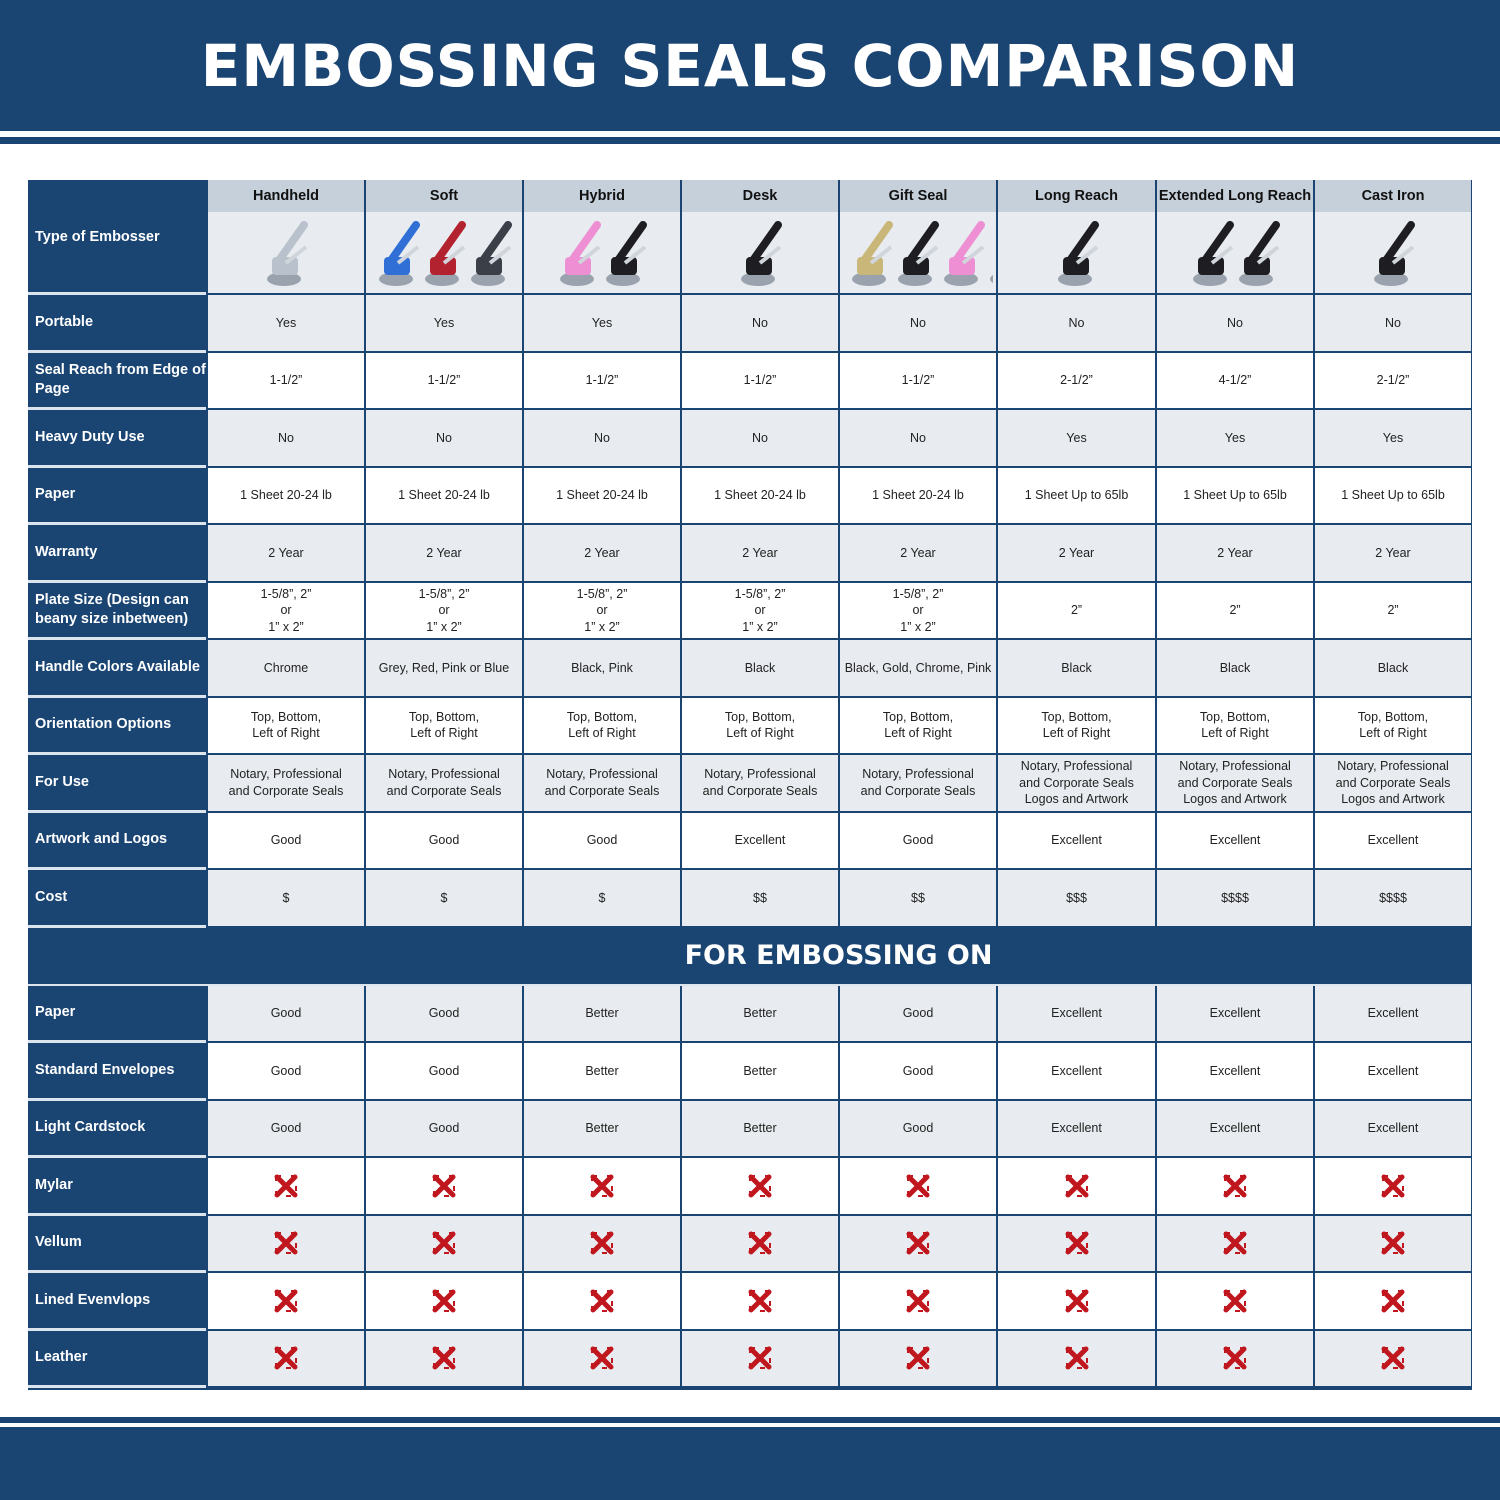  Describe the element at coordinates (1075, 899) in the screenshot. I see `table-cell: $$$` at that location.